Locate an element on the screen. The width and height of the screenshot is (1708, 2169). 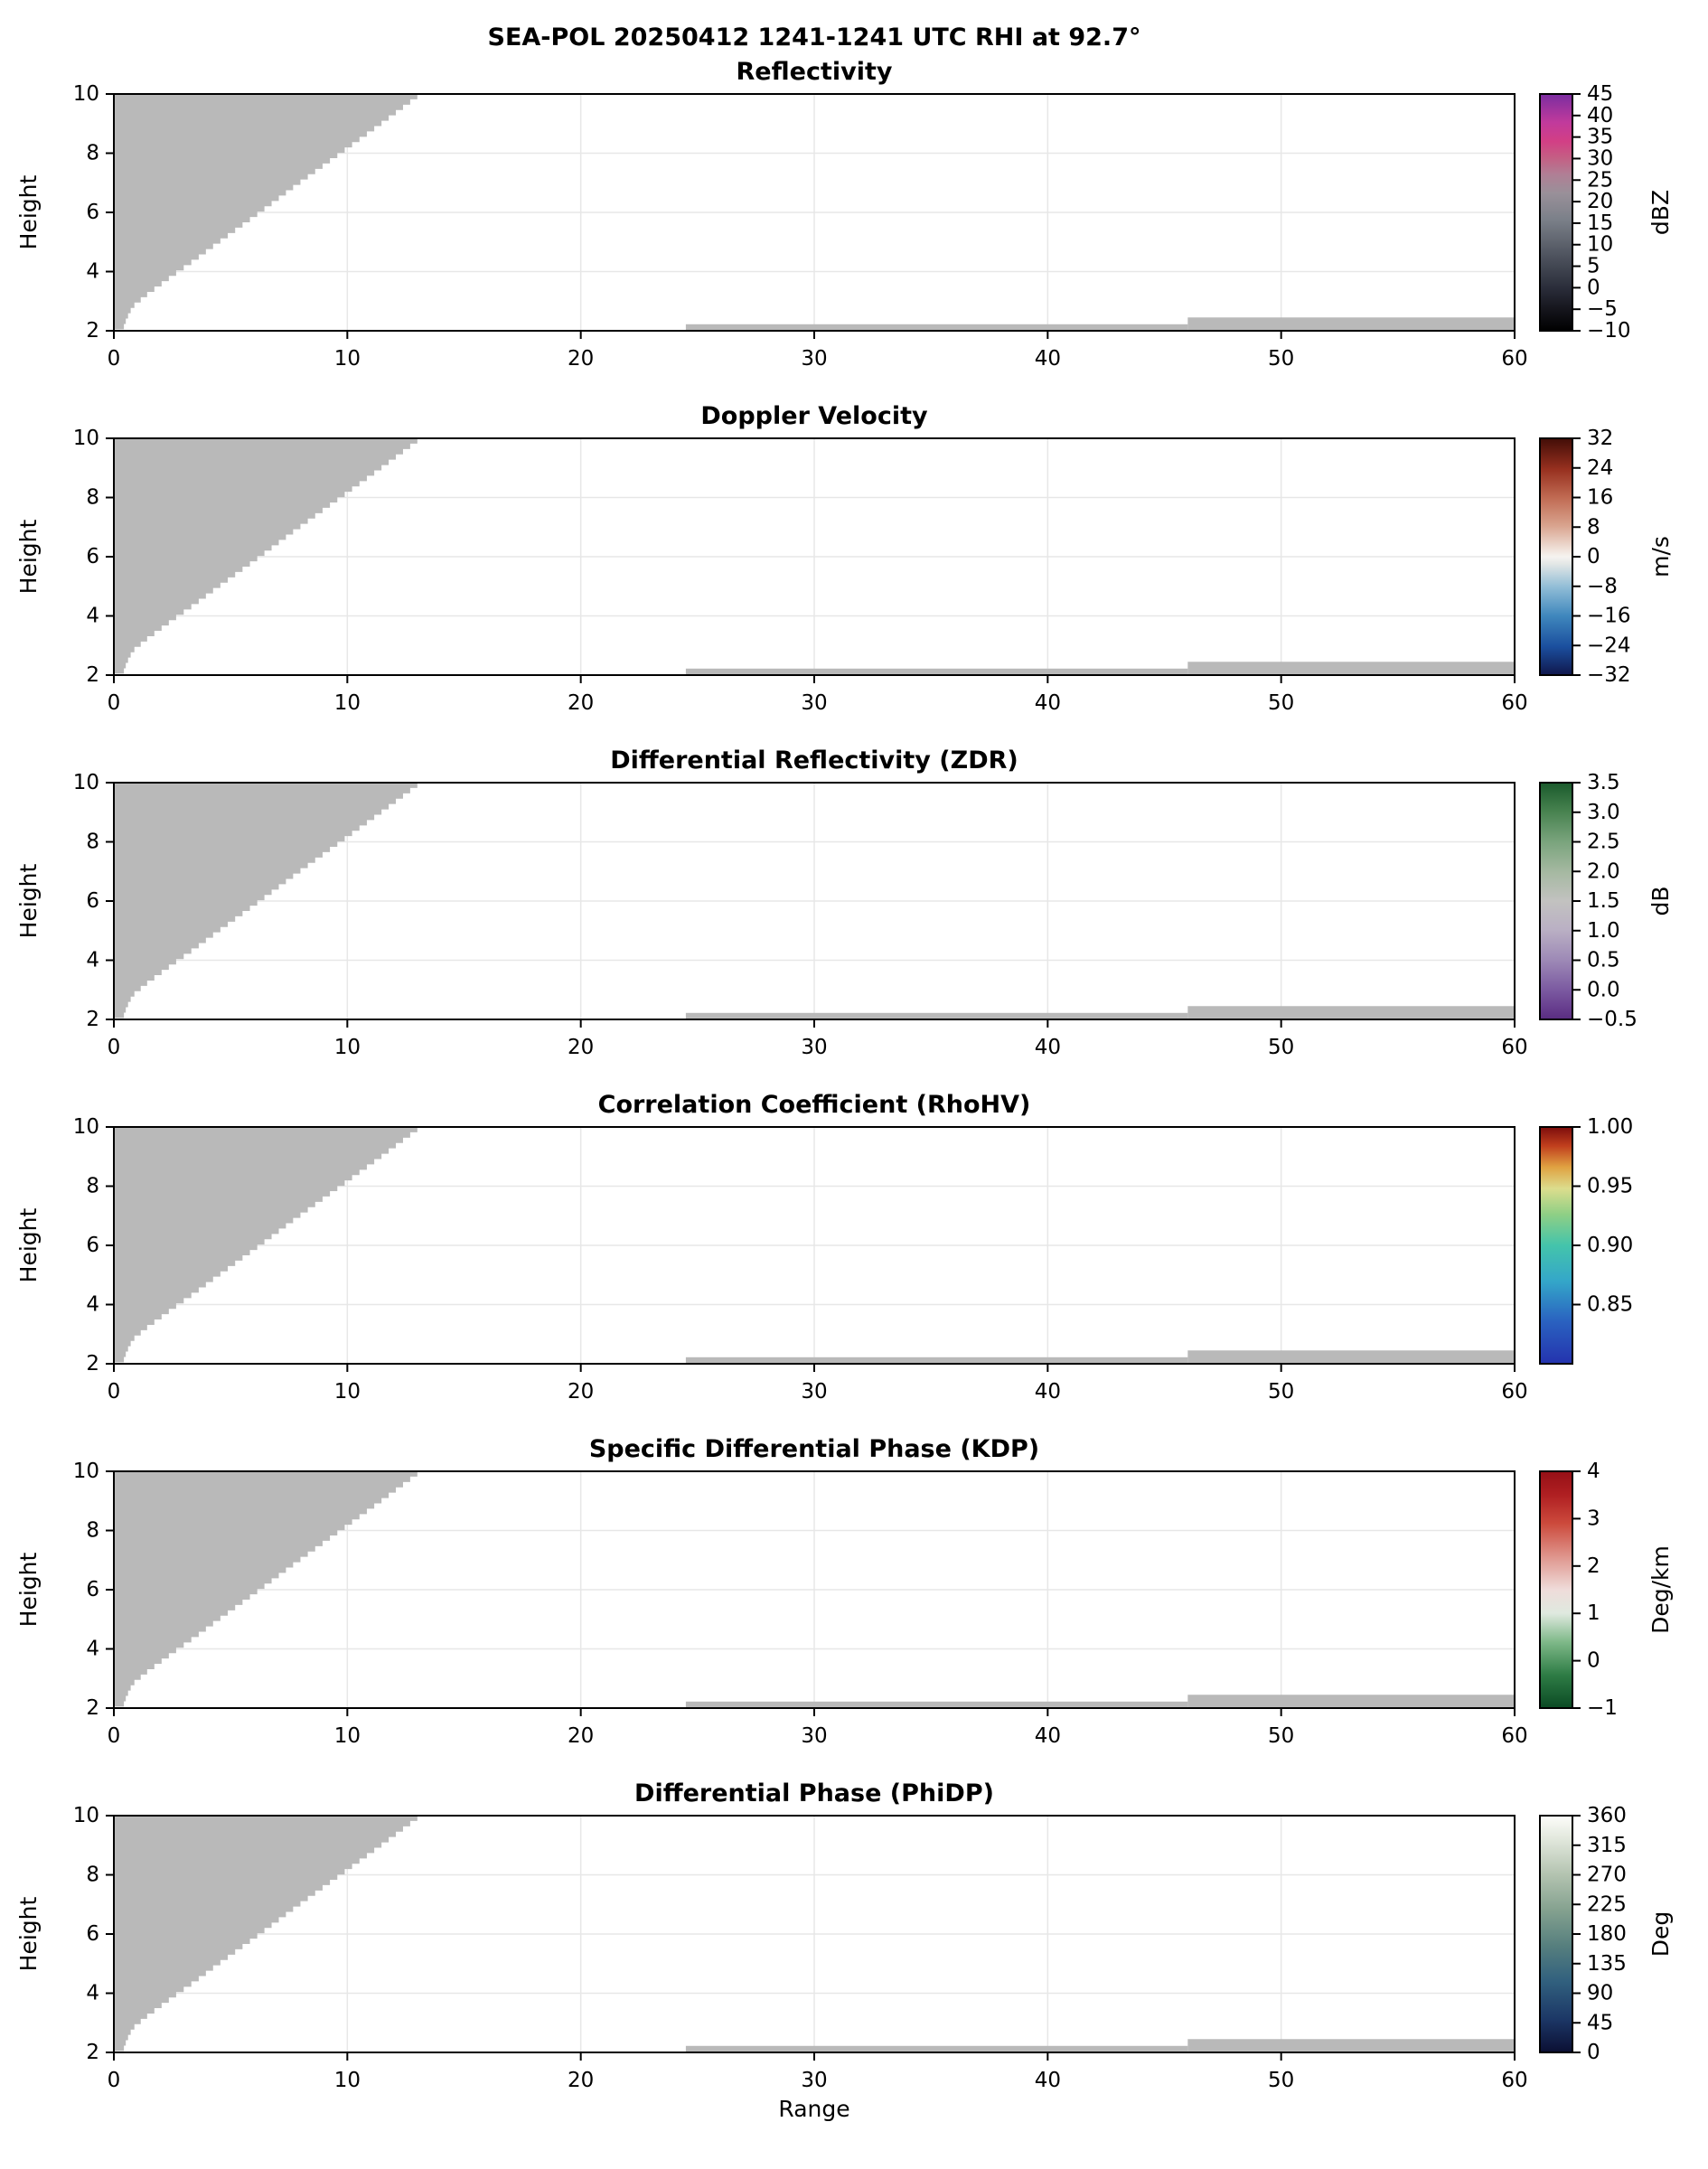
colorbar-tick-label: 315 is located at coordinates (1607, 1846).